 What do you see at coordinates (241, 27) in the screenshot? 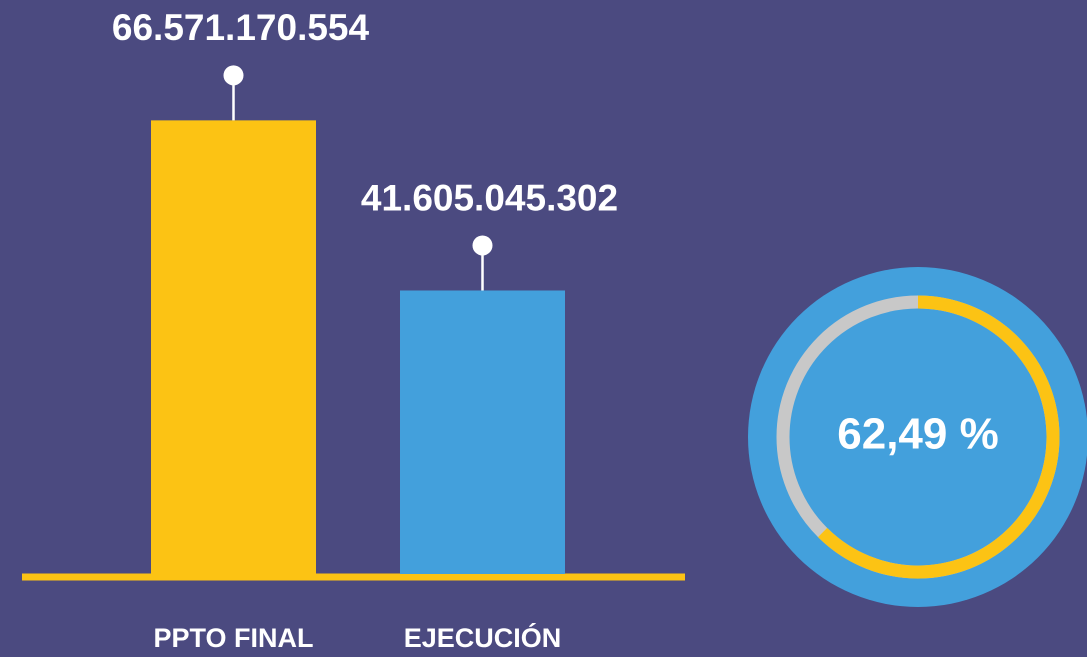
I see `value-label: 66.571.170.554` at bounding box center [241, 27].